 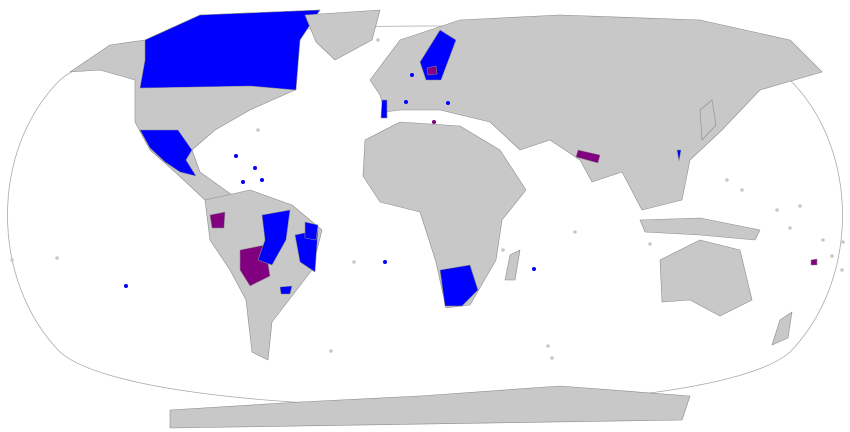 I want to click on region-madagascar, so click(x=512, y=265).